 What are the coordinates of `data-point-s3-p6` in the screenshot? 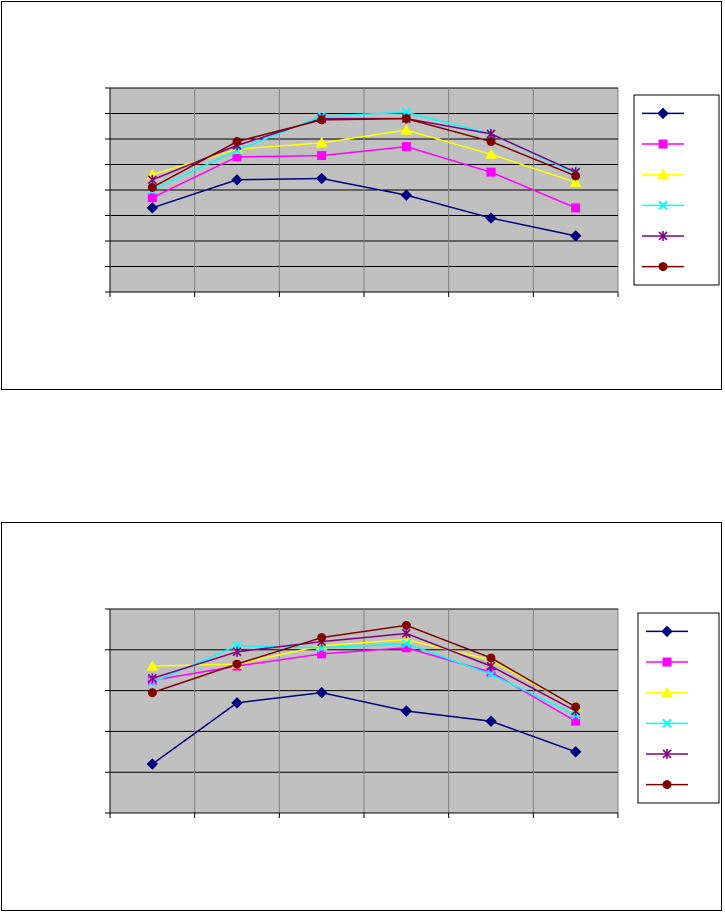 It's located at (575, 181).